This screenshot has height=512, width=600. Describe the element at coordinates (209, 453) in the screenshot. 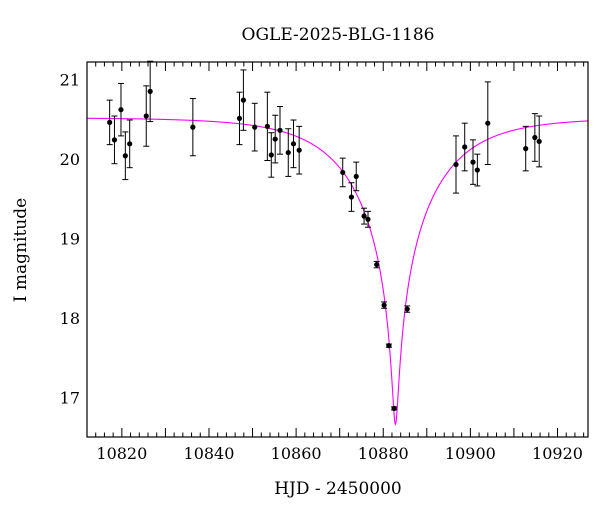

I see `x-tick-label: 10840` at that location.